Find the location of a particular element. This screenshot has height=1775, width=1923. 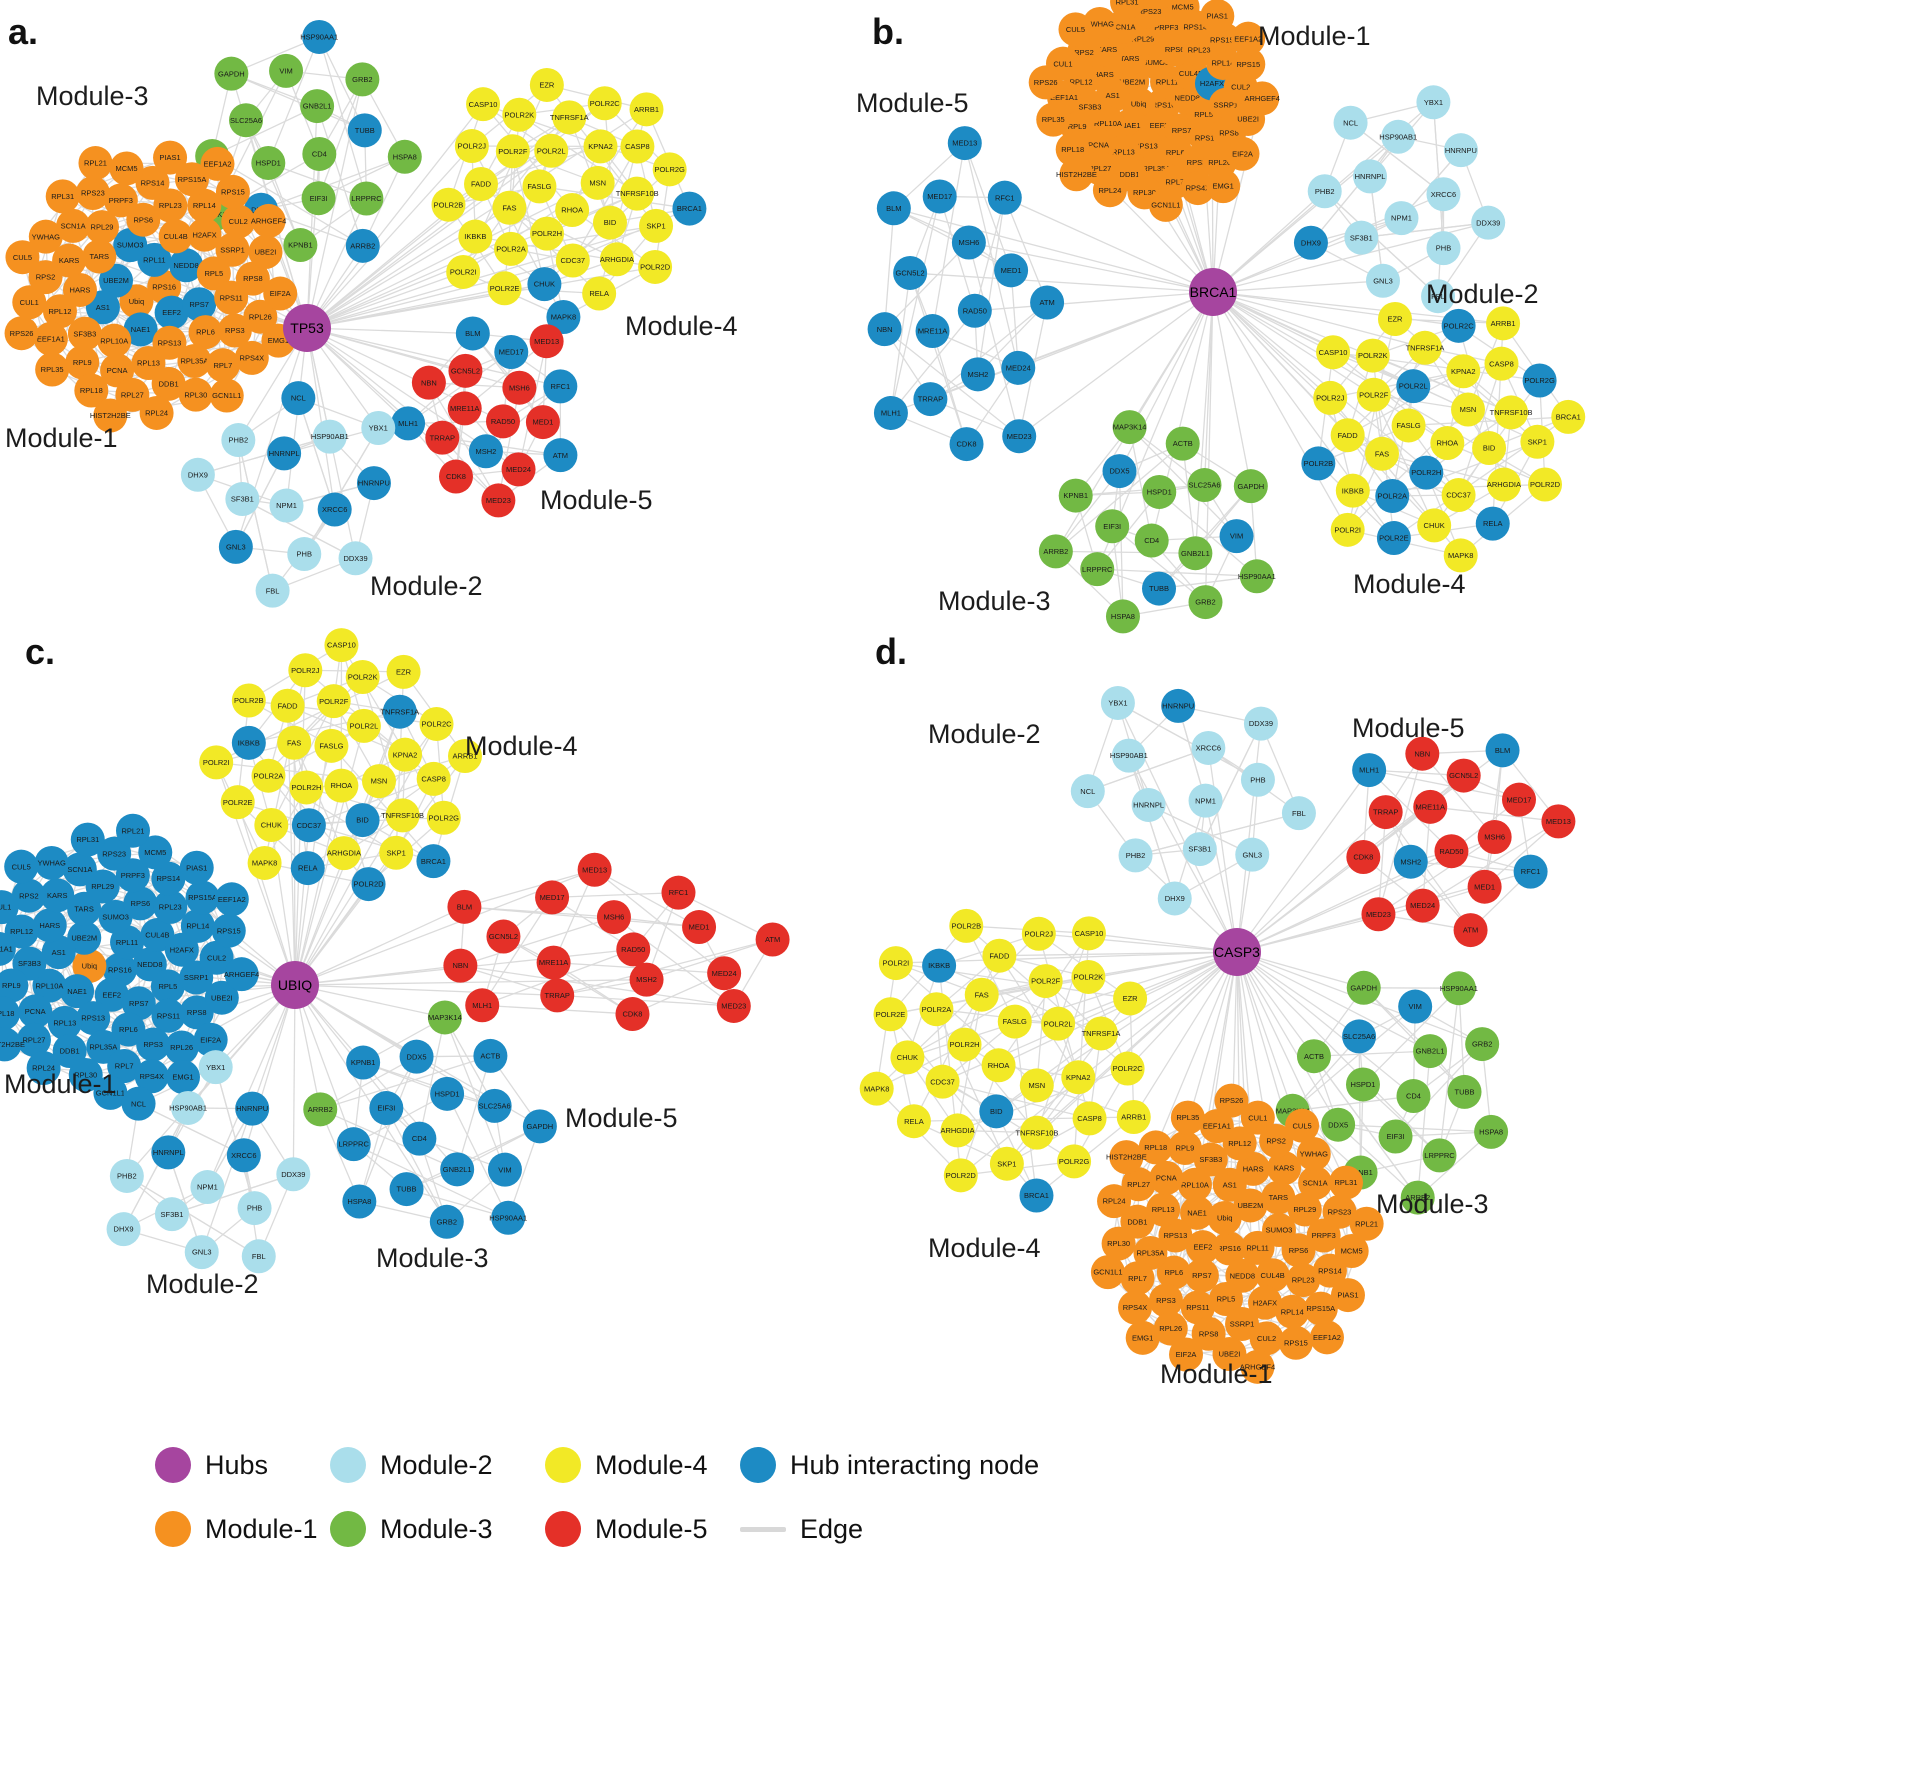

legend-label: Module-5 is located at coordinates (651, 1528).